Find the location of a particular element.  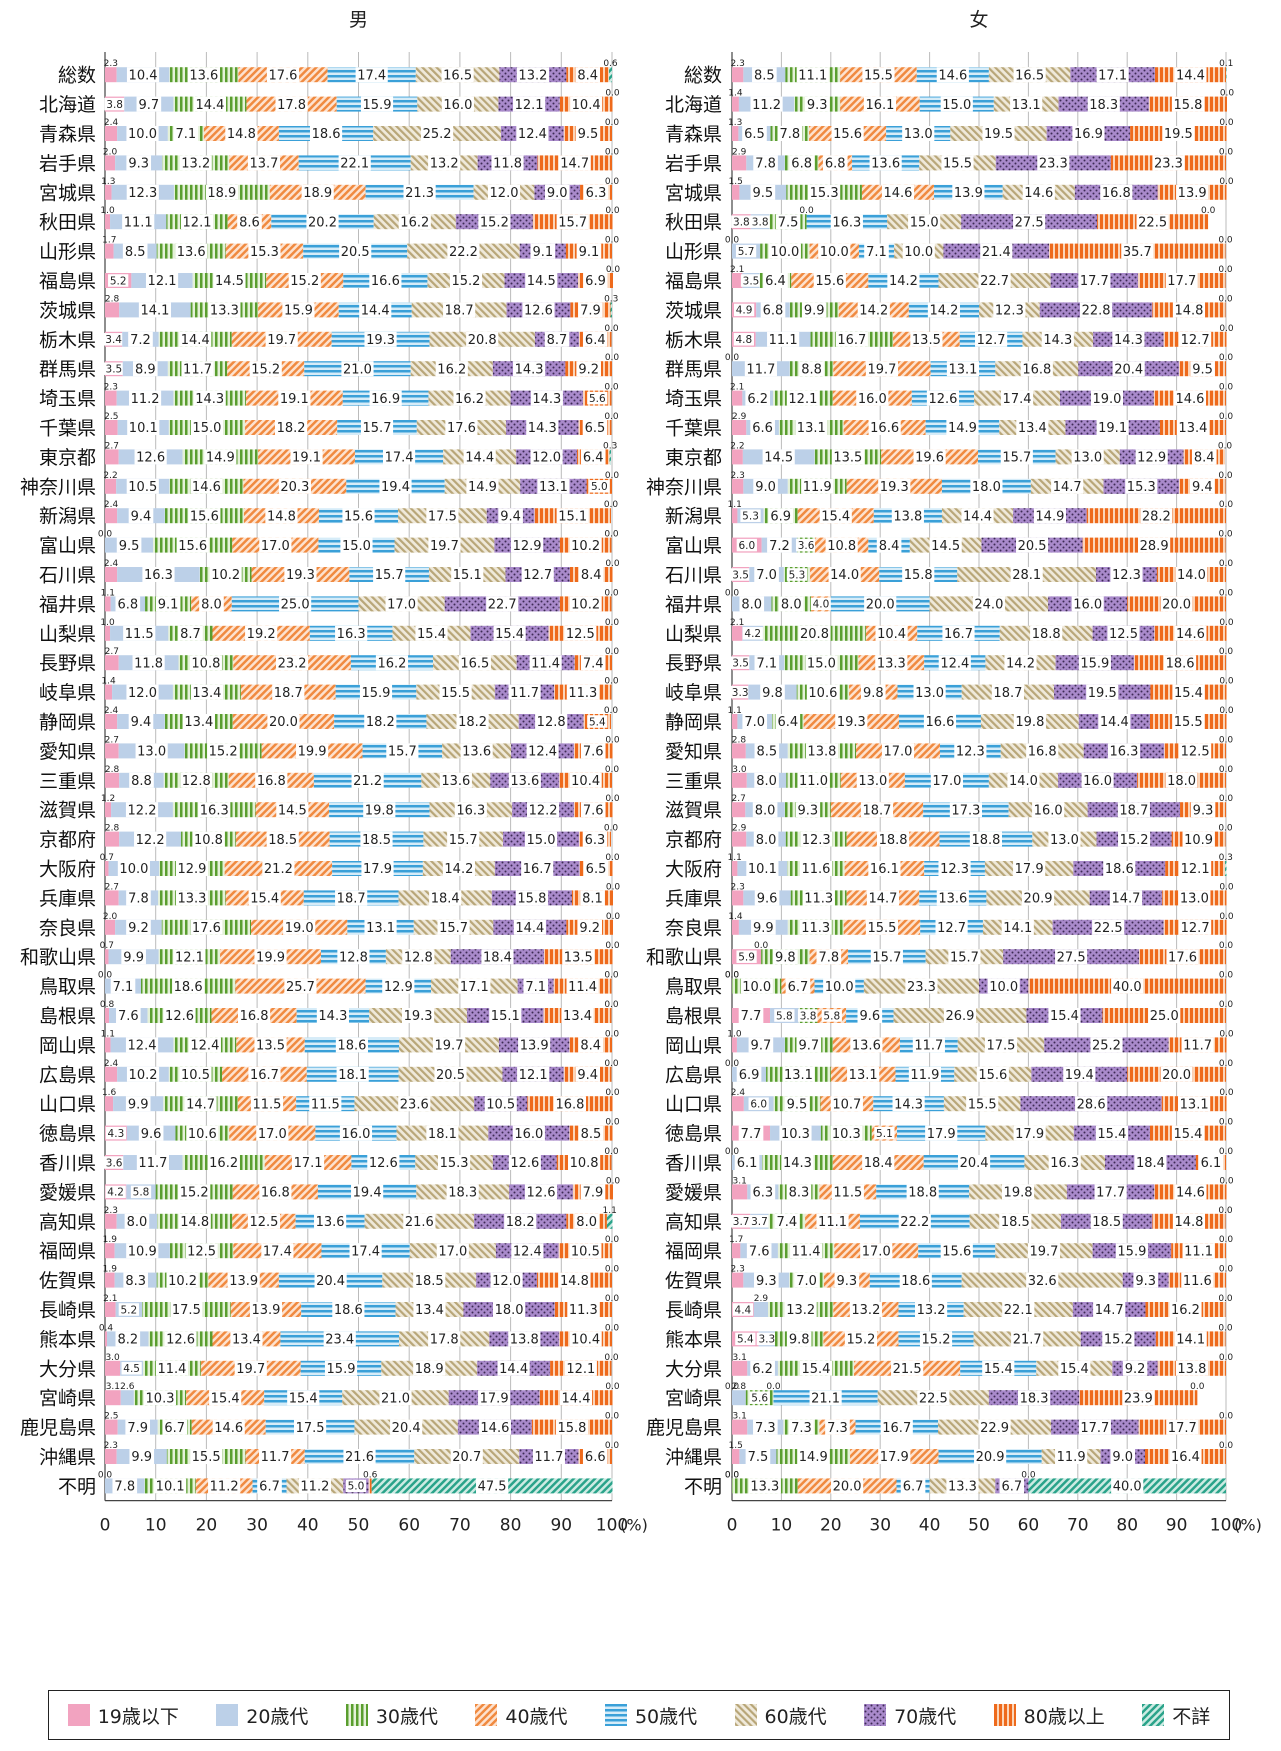

data-label: 13.8 is located at coordinates (1191, 1369).